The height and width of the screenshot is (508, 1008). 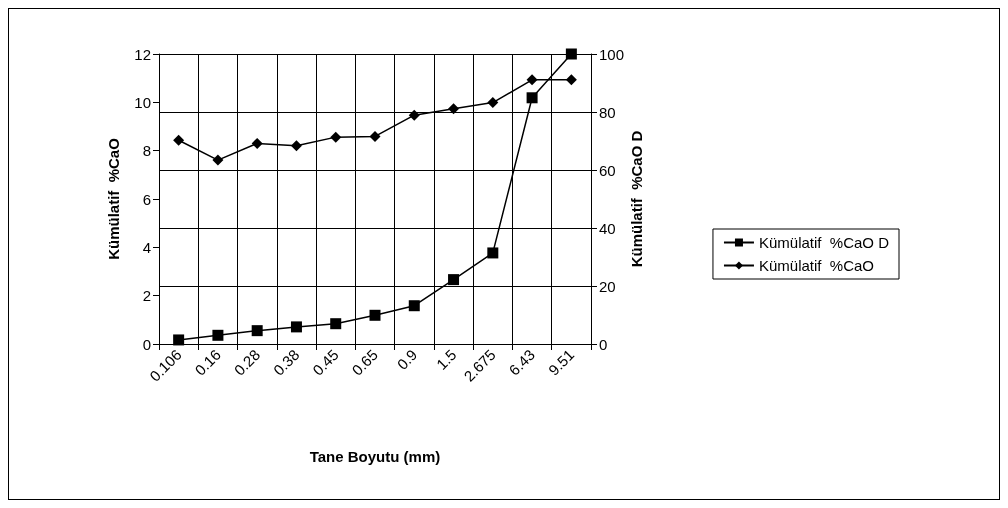 What do you see at coordinates (146, 151) in the screenshot?
I see `y-tick-label: 8` at bounding box center [146, 151].